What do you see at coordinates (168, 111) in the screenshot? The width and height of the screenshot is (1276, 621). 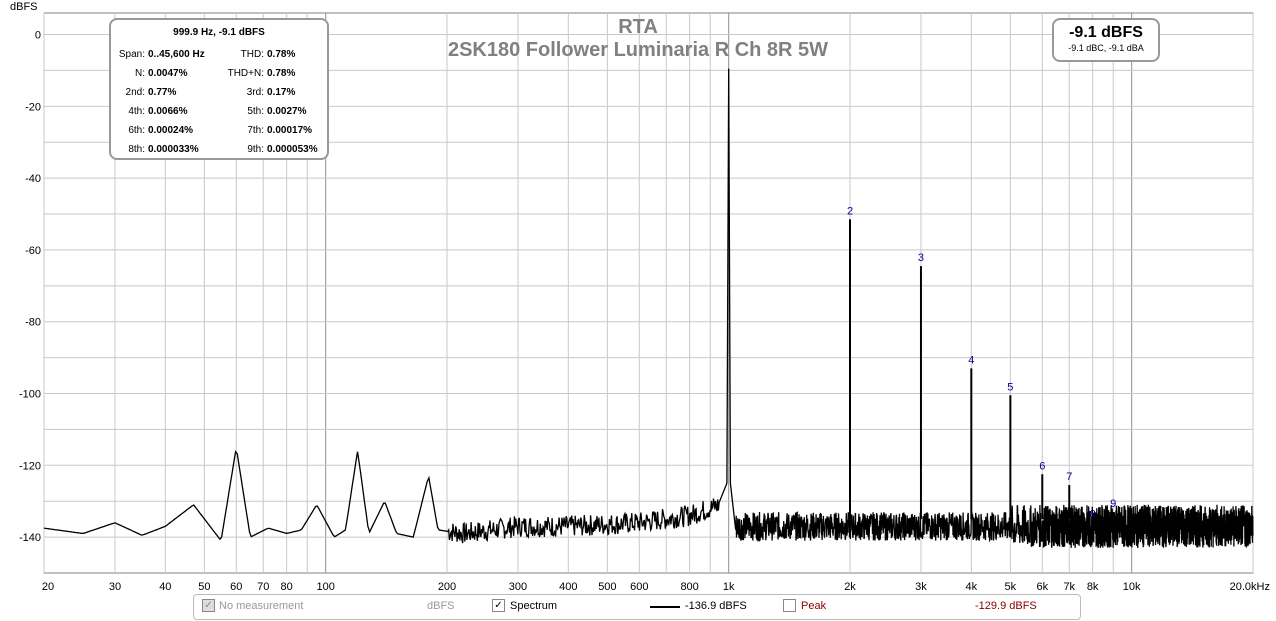 I see `info-value: 0.0066%` at bounding box center [168, 111].